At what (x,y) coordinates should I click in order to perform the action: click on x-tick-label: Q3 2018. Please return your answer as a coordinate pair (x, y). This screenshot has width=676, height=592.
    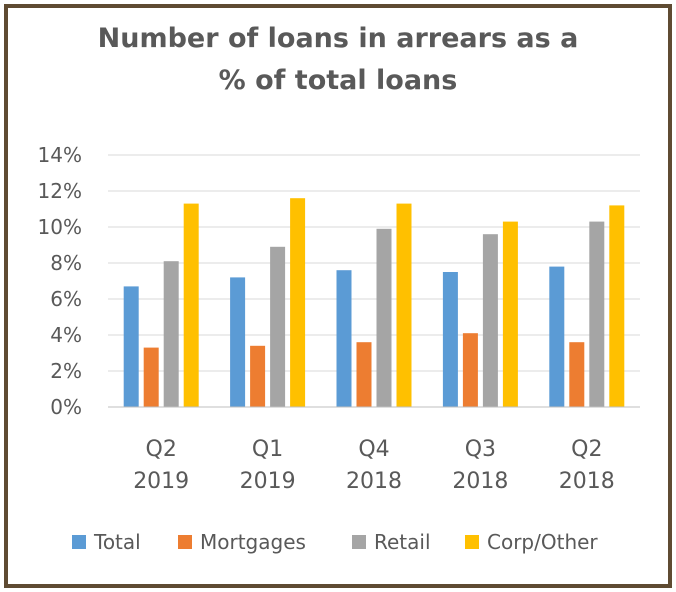
    Looking at the image, I should click on (480, 465).